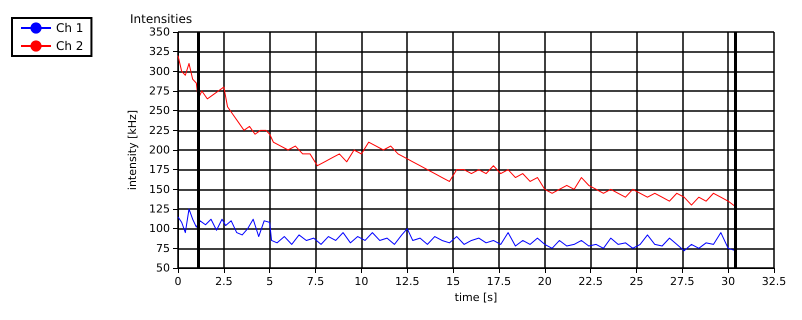 The width and height of the screenshot is (802, 320). Describe the element at coordinates (361, 281) in the screenshot. I see `x-tick-label: 10` at that location.